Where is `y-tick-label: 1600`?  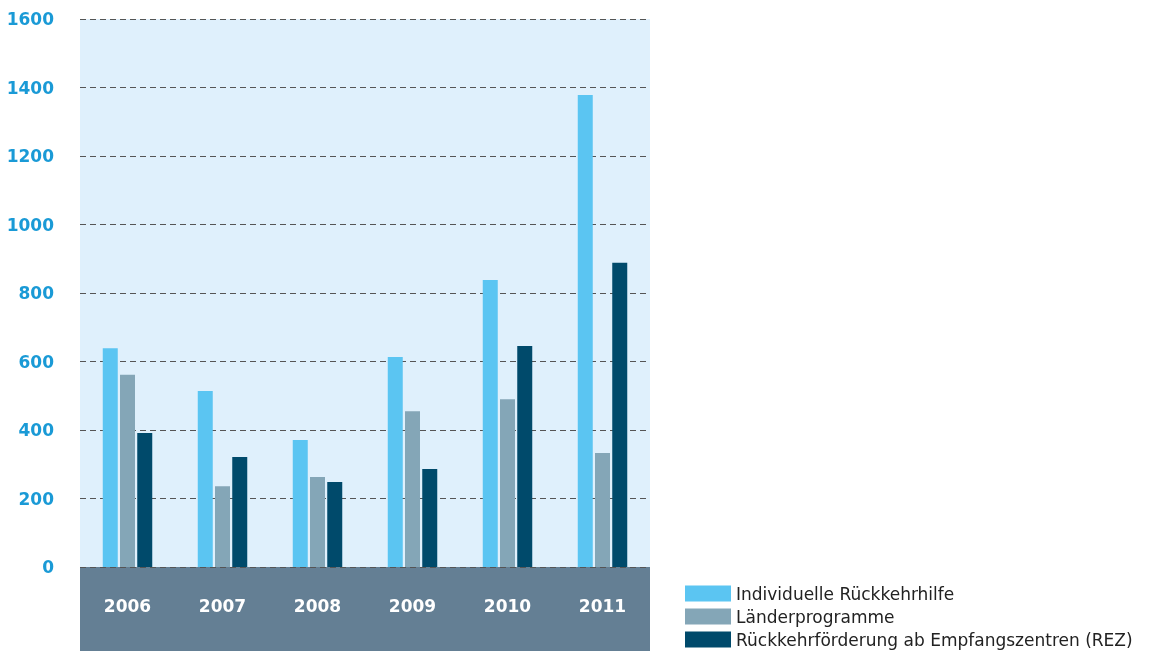 y-tick-label: 1600 is located at coordinates (30, 19).